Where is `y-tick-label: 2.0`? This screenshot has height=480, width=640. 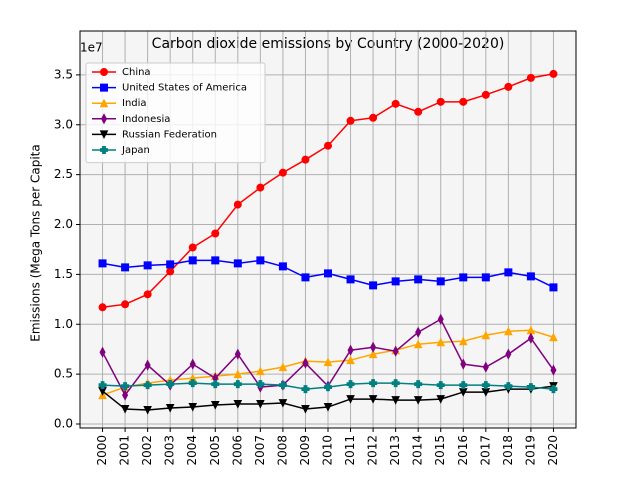
y-tick-label: 2.0 is located at coordinates (63, 224).